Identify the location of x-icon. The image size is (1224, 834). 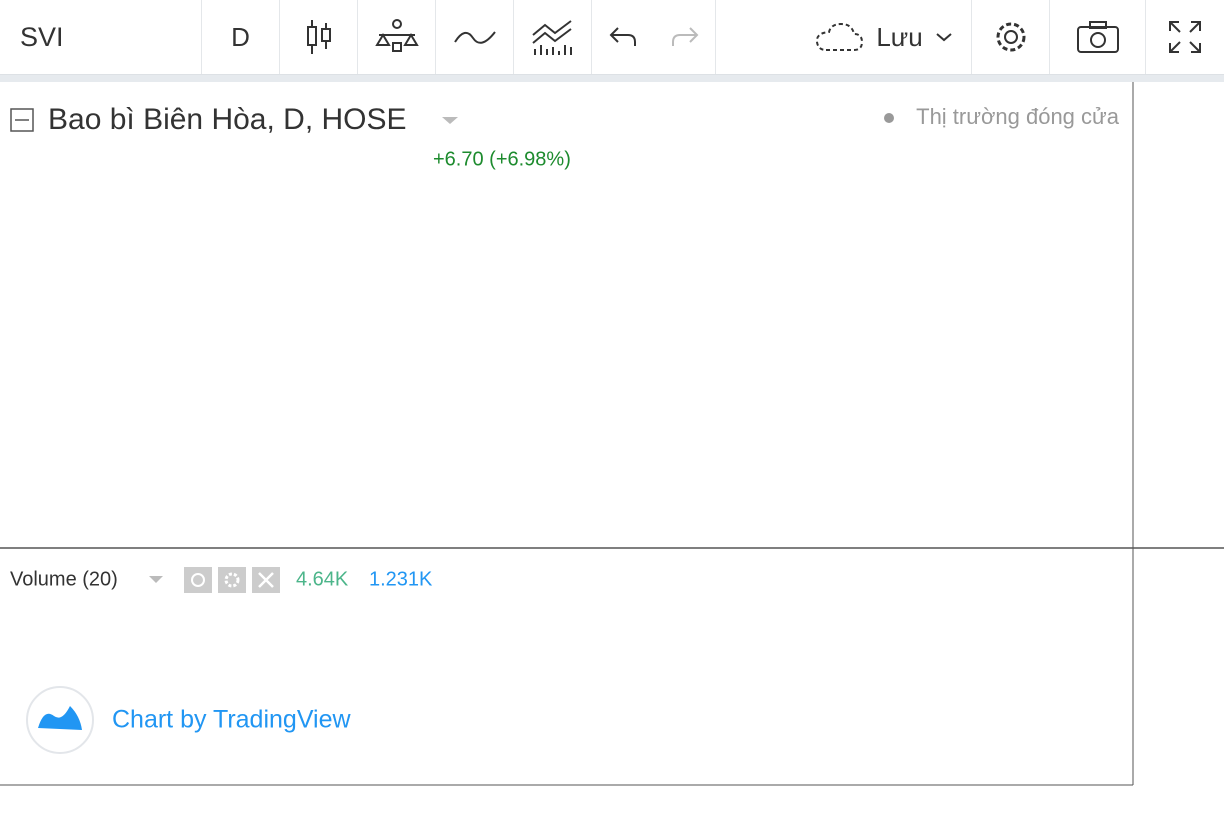
(266, 580).